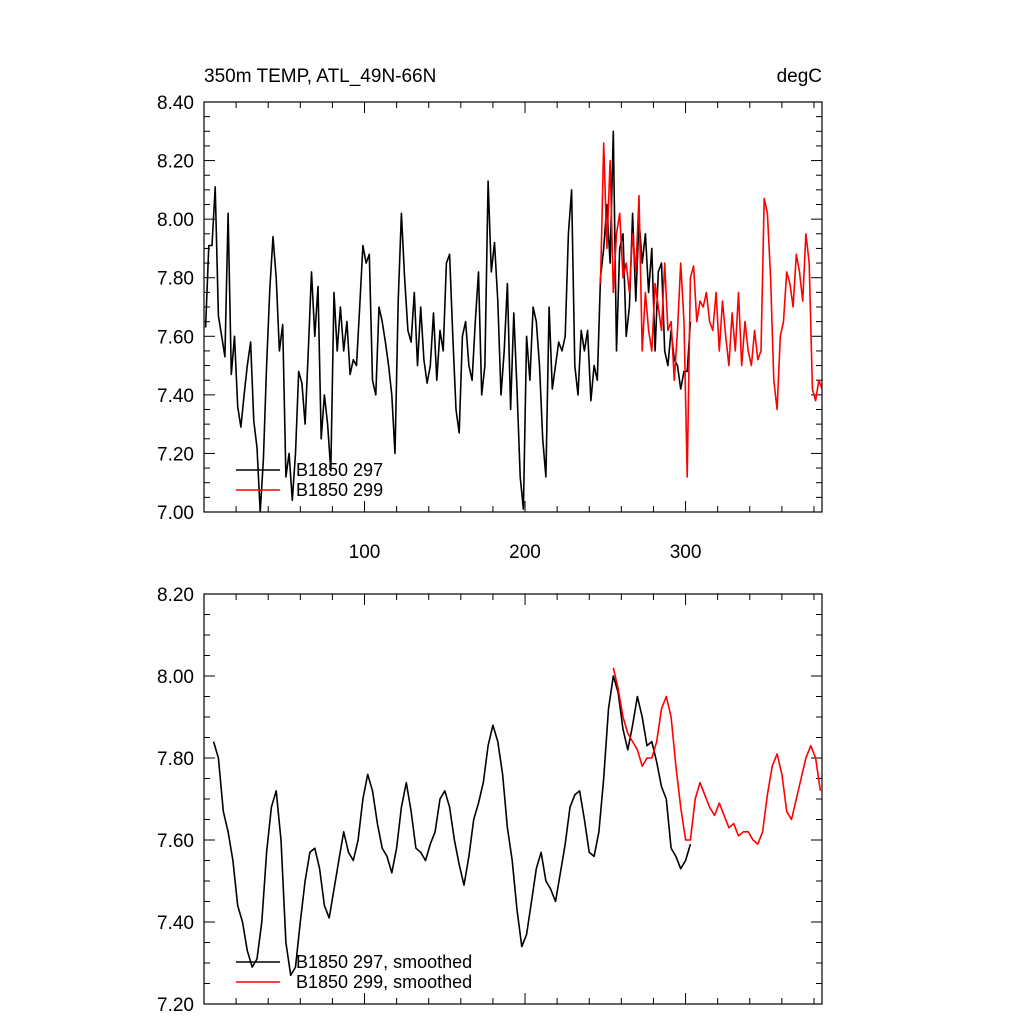 The width and height of the screenshot is (1024, 1024). I want to click on legend-label-1: B1850 297, smoothed, so click(384, 962).